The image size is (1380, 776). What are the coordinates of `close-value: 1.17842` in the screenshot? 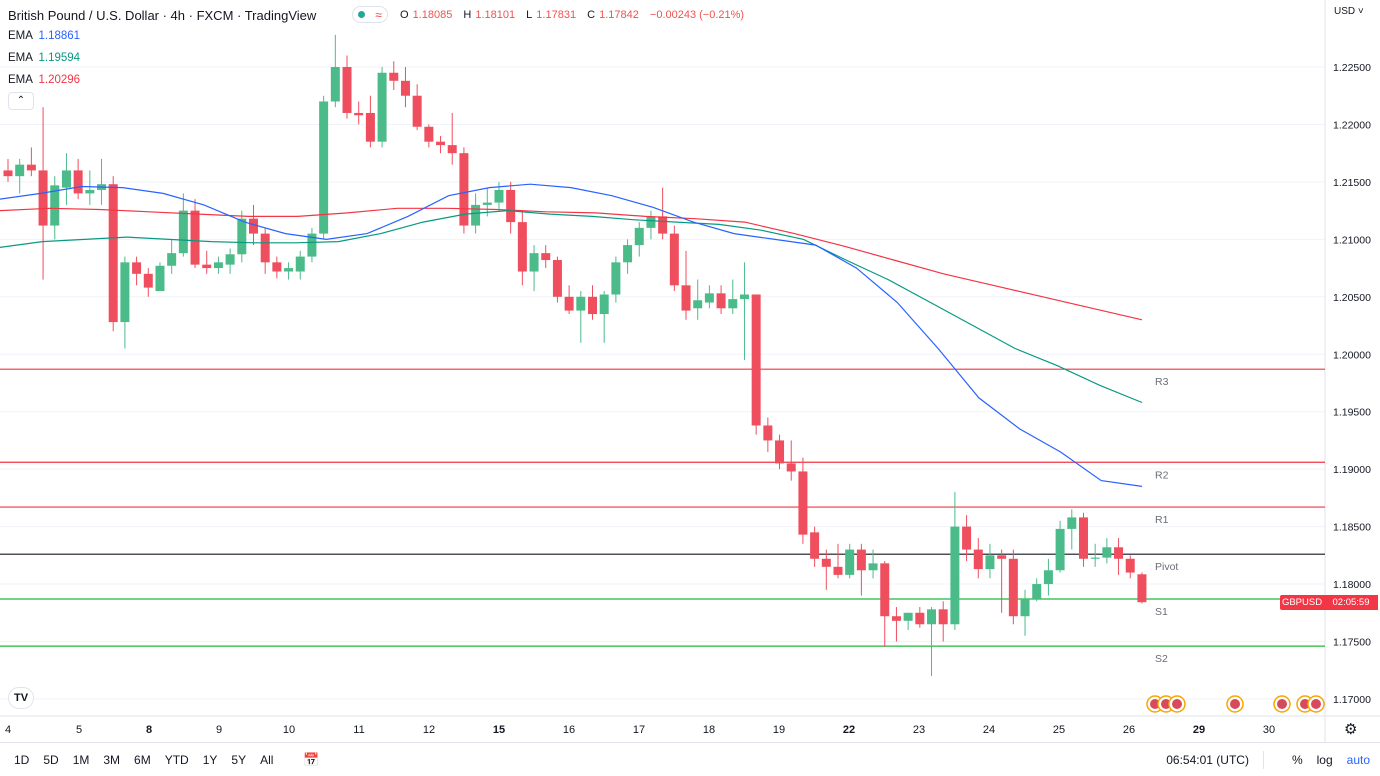 It's located at (619, 15).